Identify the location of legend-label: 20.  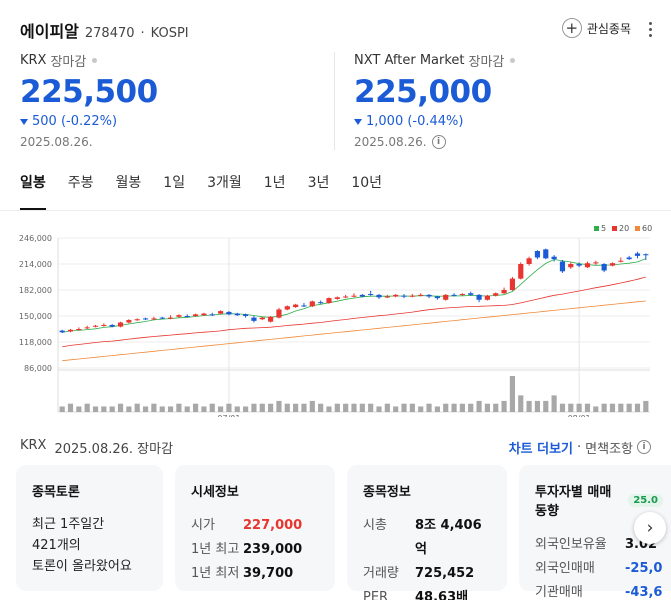
(624, 228).